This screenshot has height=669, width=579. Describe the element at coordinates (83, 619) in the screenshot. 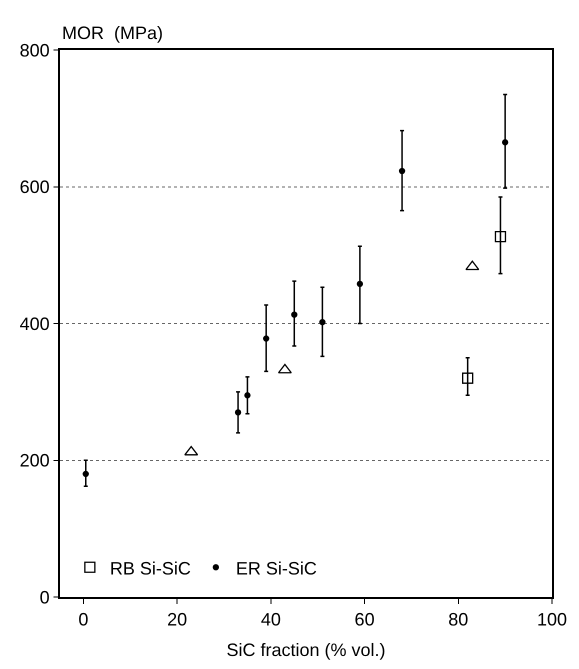

I see `x-tick-label: 0` at that location.